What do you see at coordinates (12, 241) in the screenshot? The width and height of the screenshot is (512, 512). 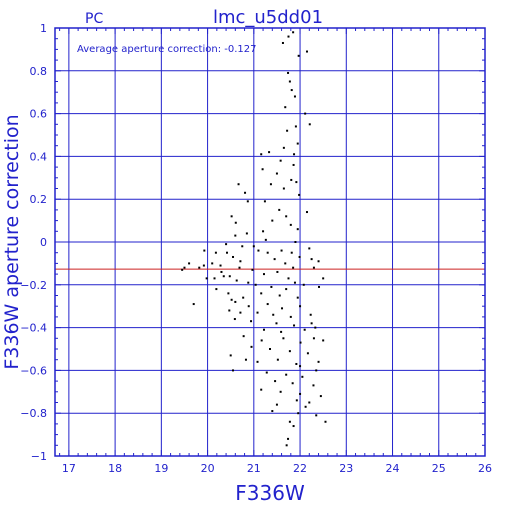 I see `y-axis-label: F336W aperture correction` at bounding box center [12, 241].